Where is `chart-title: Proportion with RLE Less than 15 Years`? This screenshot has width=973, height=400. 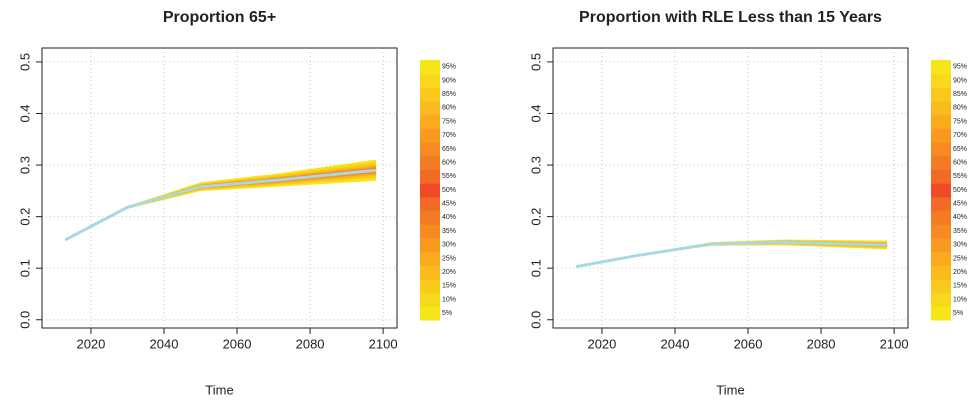 chart-title: Proportion with RLE Less than 15 Years is located at coordinates (730, 17).